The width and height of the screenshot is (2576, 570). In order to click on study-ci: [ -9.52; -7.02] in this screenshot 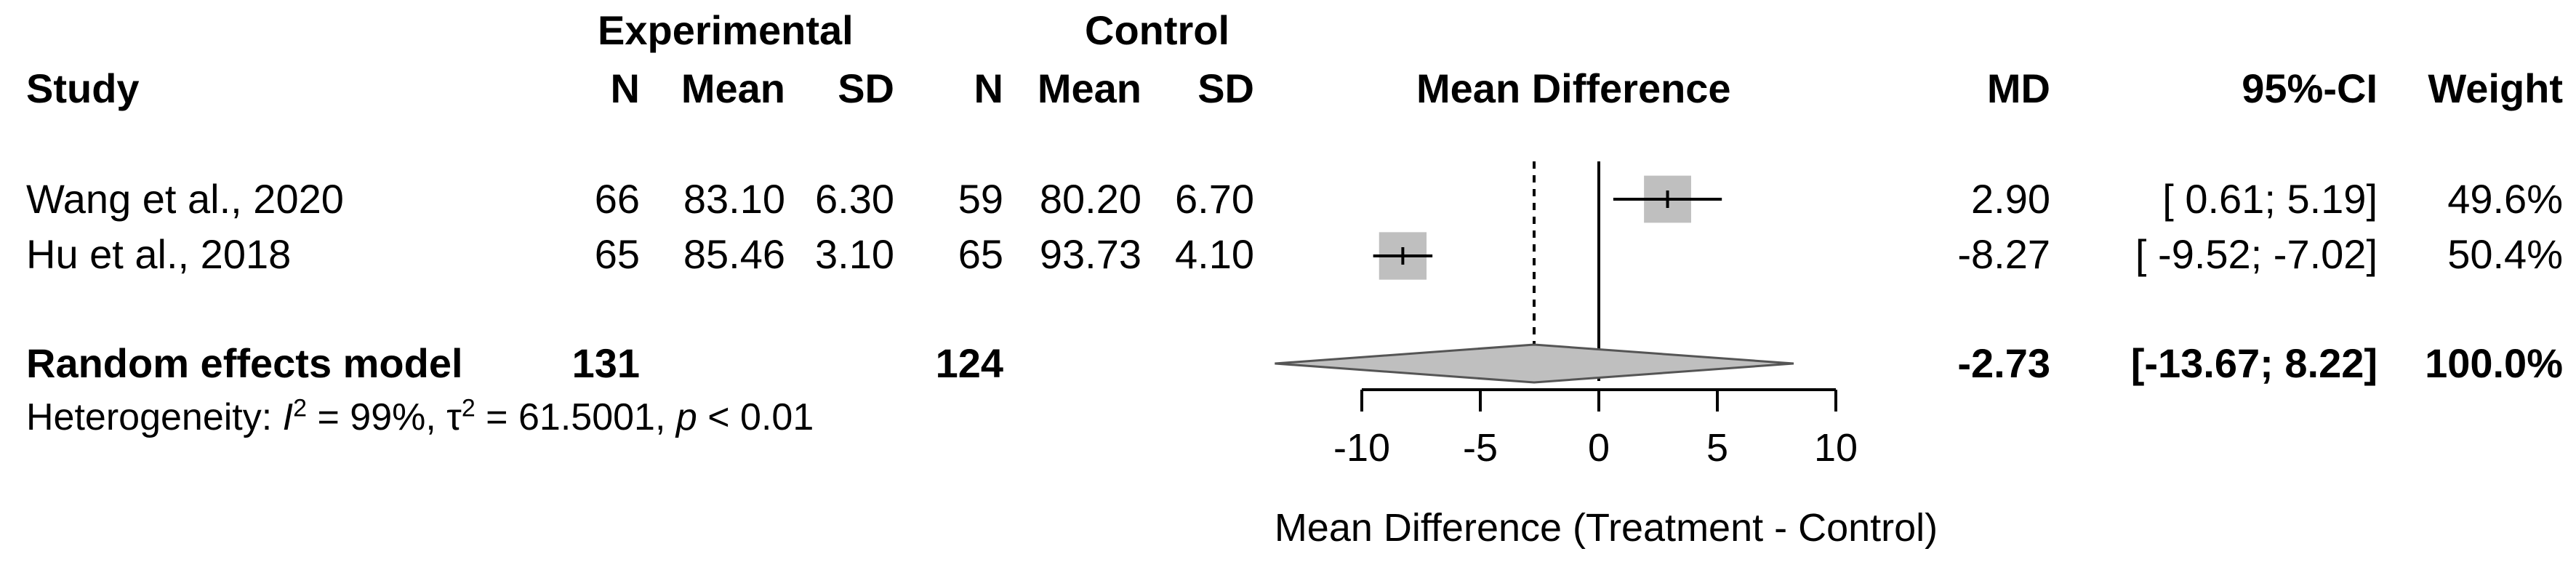, I will do `click(2256, 254)`.